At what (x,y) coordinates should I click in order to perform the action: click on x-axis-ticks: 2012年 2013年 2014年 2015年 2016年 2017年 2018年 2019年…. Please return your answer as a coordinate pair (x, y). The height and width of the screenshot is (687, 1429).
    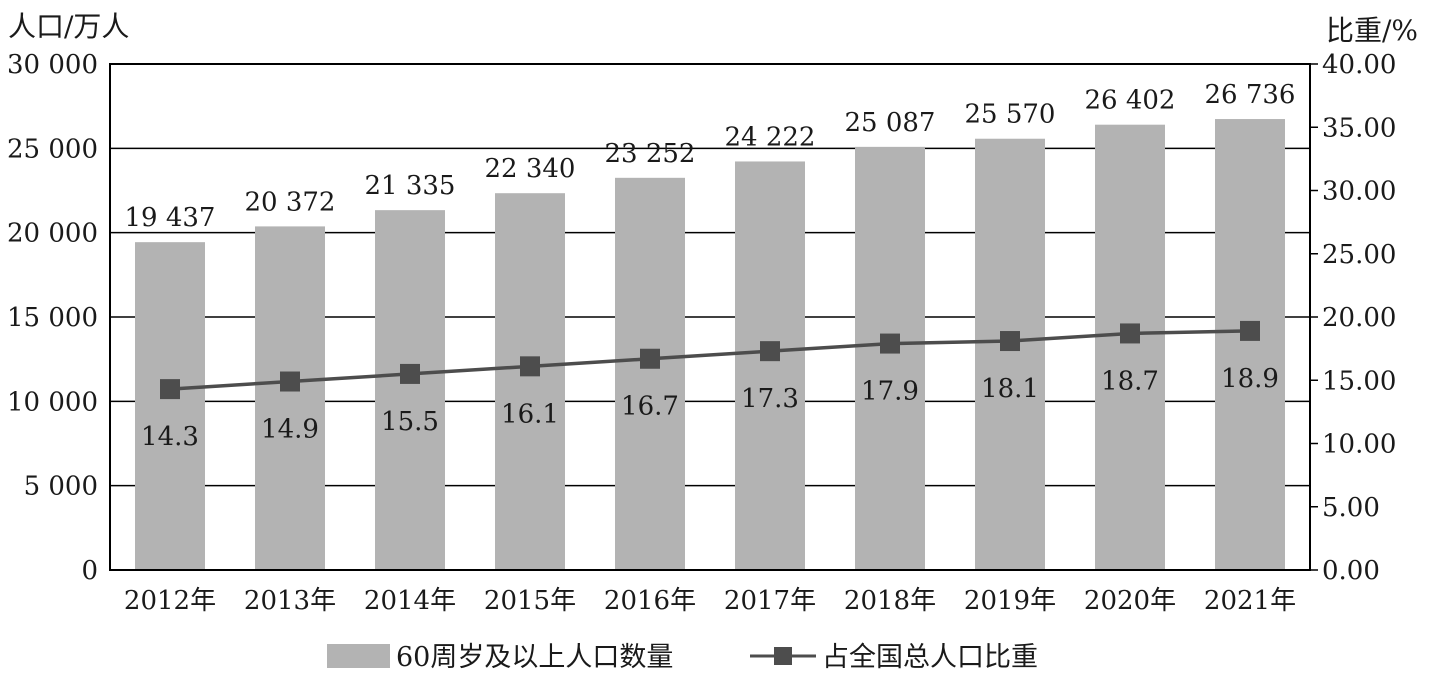
    Looking at the image, I should click on (710, 601).